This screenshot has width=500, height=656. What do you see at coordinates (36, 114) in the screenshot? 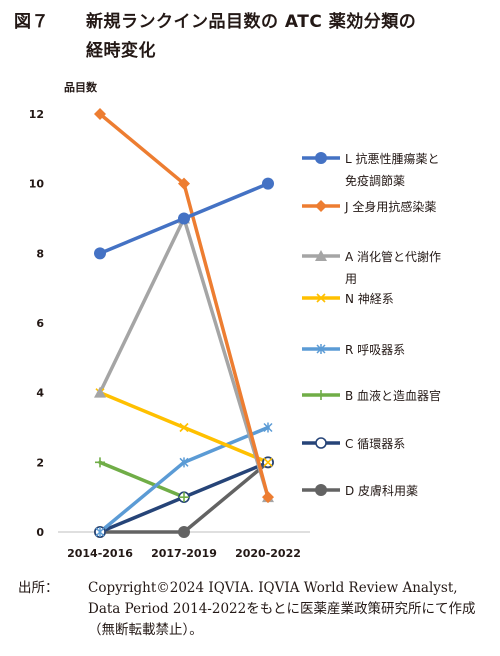
I see `y-tick-label: 12` at bounding box center [36, 114].